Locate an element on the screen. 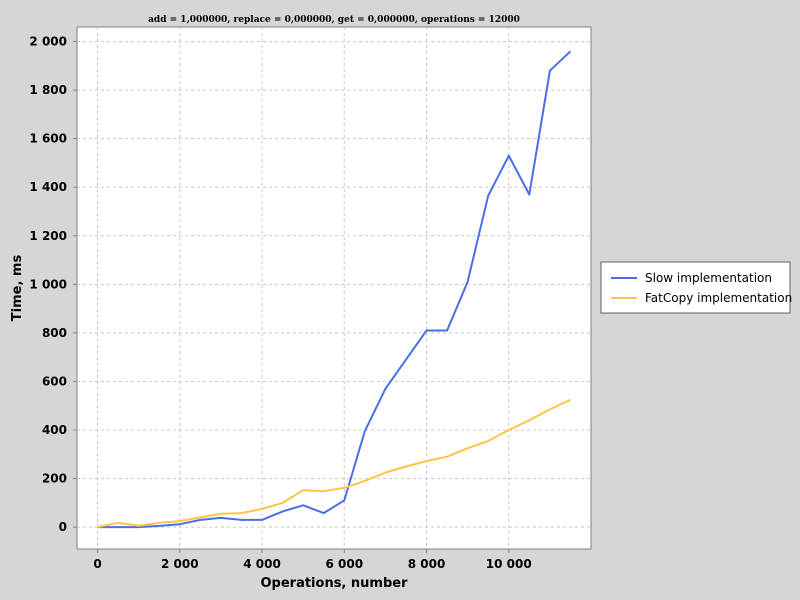 This screenshot has height=600, width=800. y-tick-label: 600 is located at coordinates (54, 381).